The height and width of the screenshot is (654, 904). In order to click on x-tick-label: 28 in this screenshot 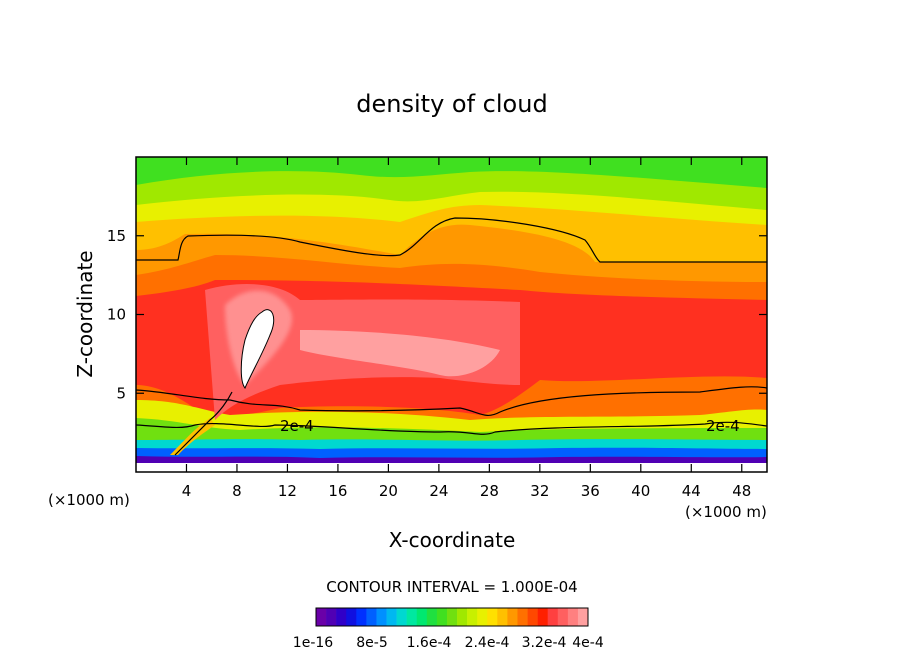, I will do `click(489, 491)`.